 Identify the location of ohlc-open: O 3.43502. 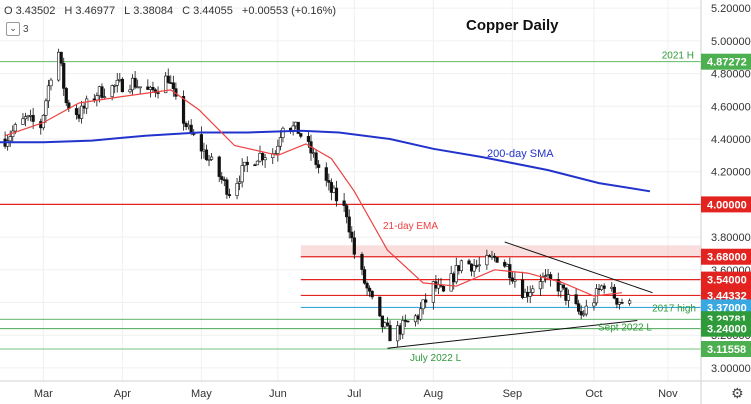
(30, 11).